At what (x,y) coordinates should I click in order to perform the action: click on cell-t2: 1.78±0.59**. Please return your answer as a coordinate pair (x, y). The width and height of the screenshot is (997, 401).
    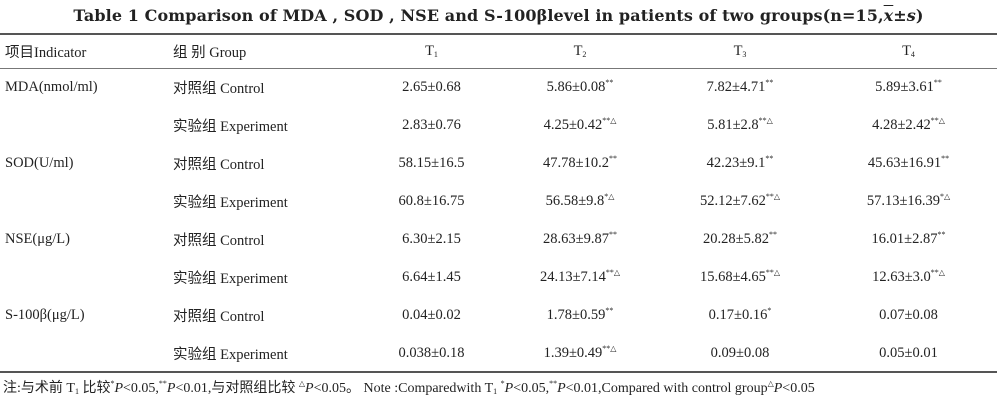
    Looking at the image, I should click on (580, 314).